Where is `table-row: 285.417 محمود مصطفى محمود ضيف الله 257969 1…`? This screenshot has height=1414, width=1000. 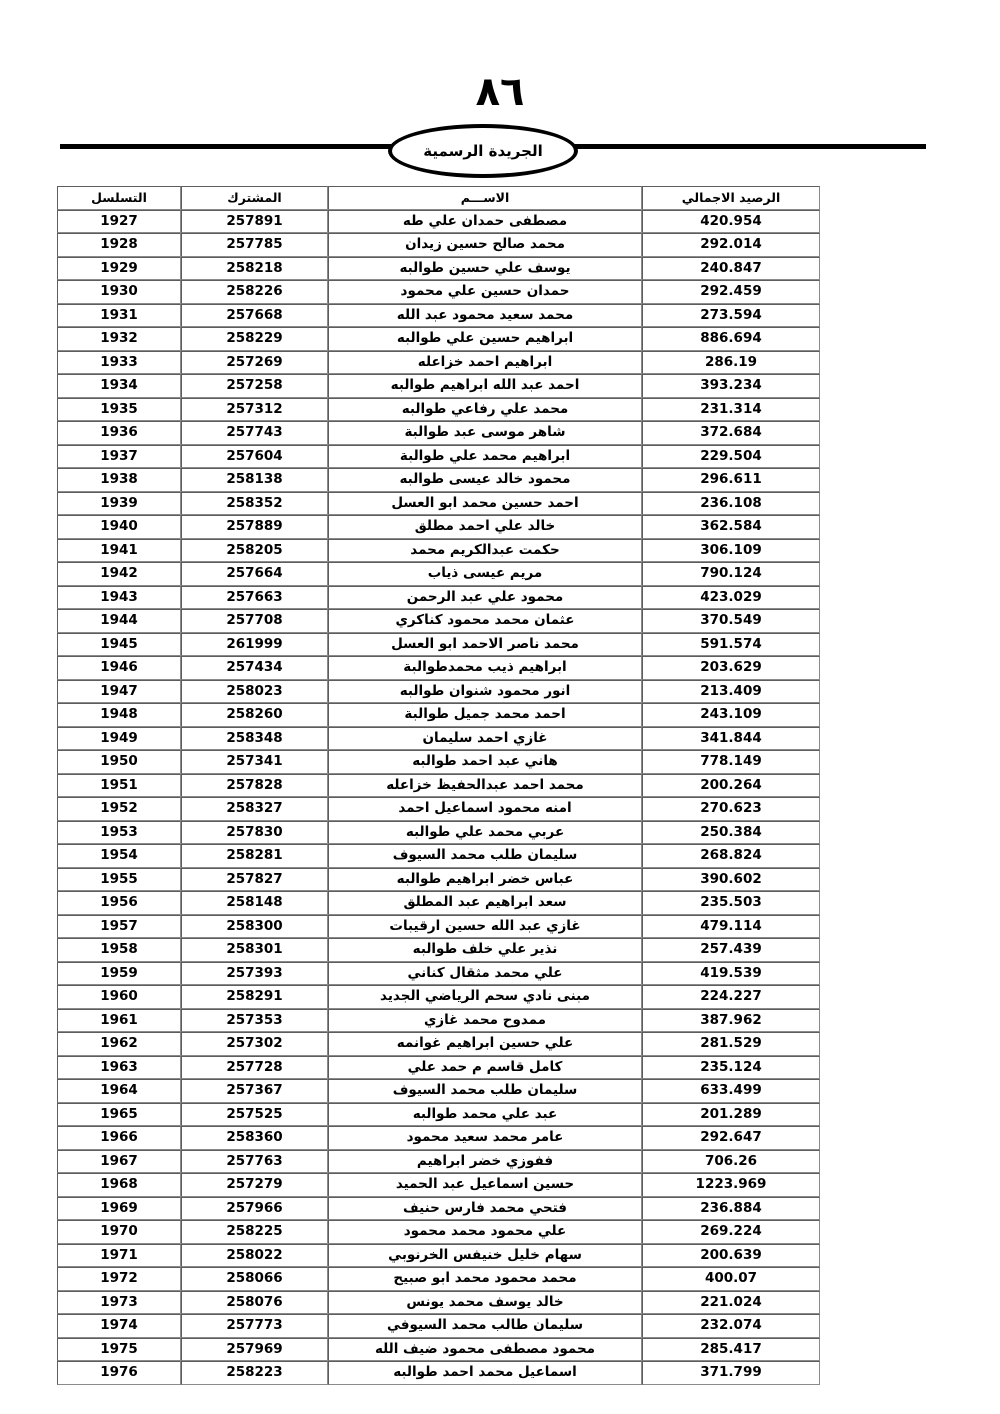
table-row: 285.417 محمود مصطفى محمود ضيف الله 257969 1… is located at coordinates (438, 1349).